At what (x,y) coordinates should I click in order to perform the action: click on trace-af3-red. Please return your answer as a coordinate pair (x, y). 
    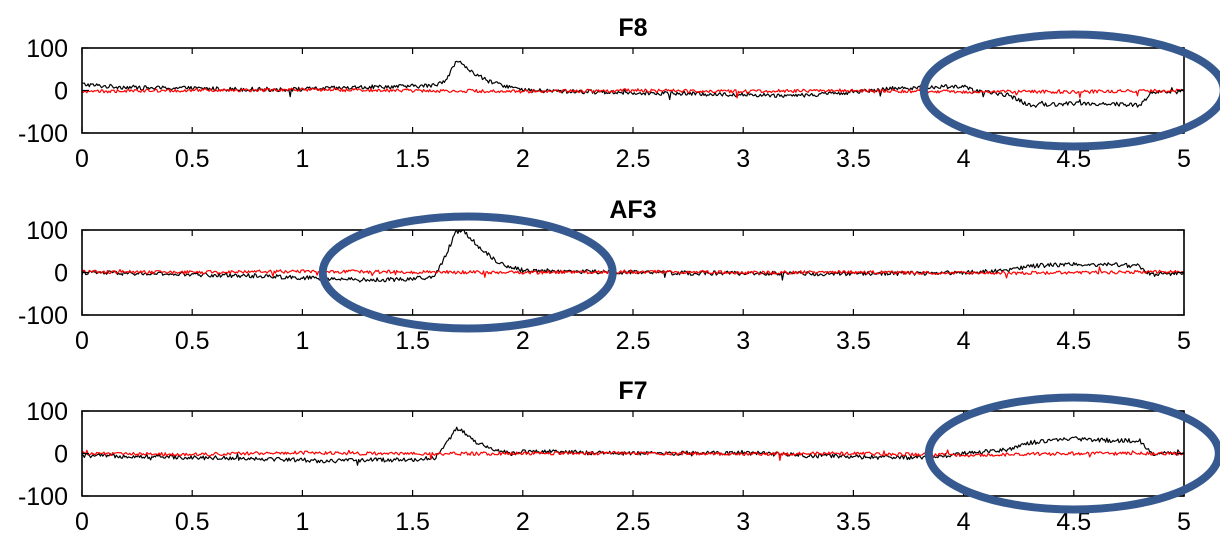
    Looking at the image, I should click on (633, 272).